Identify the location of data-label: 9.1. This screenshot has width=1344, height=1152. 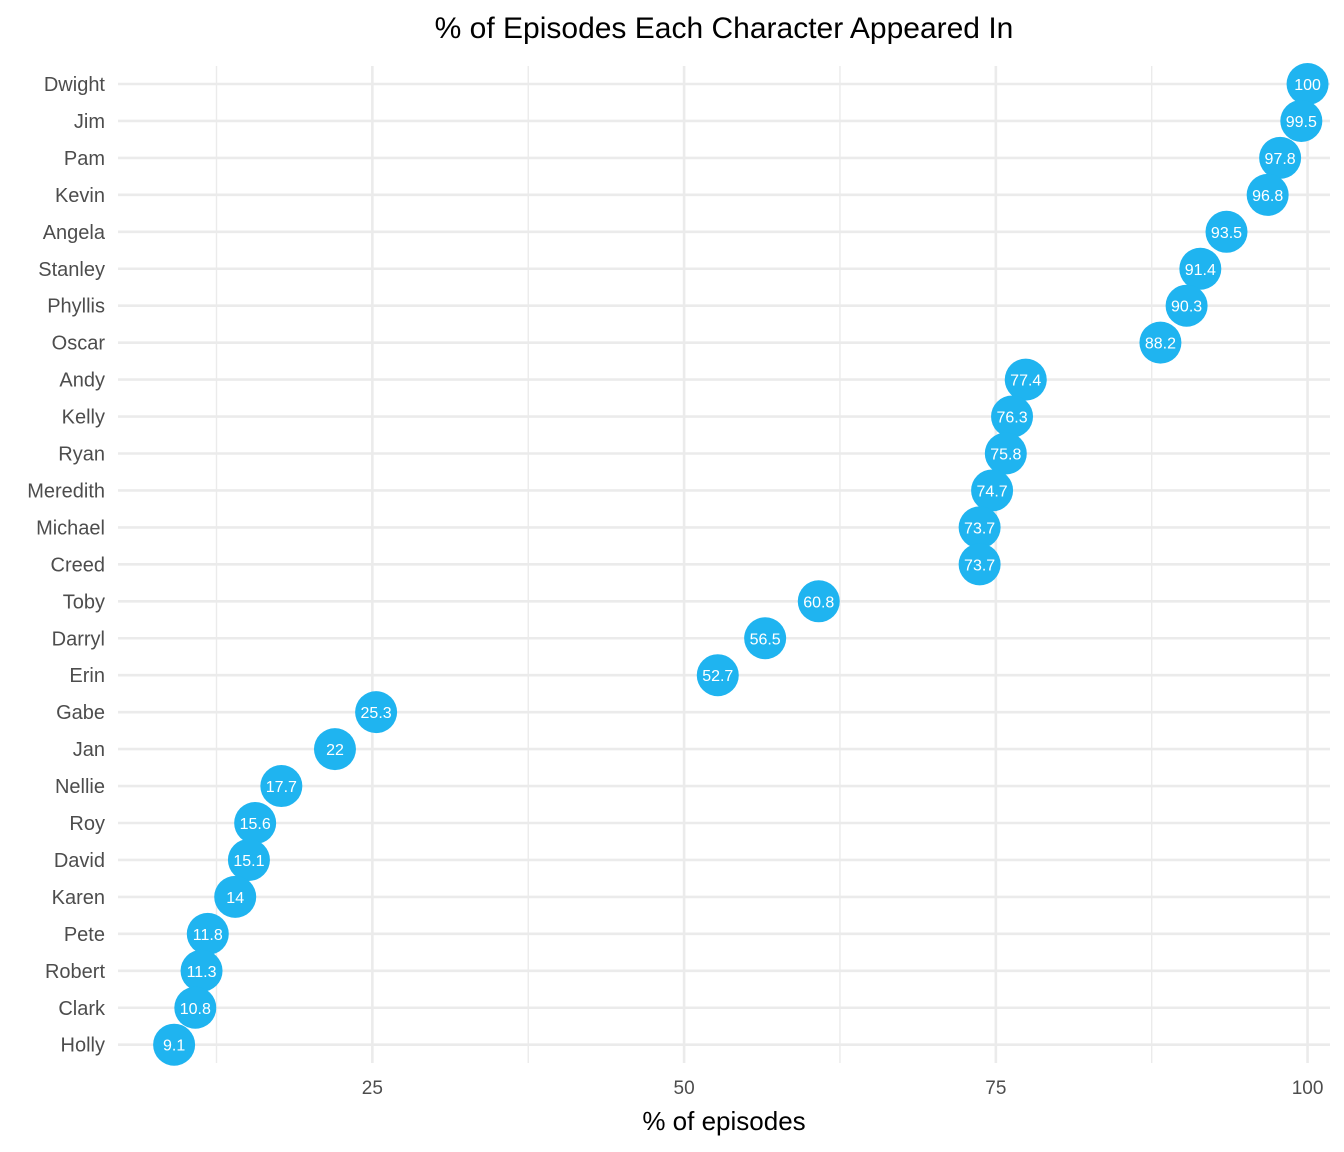
(174, 1046).